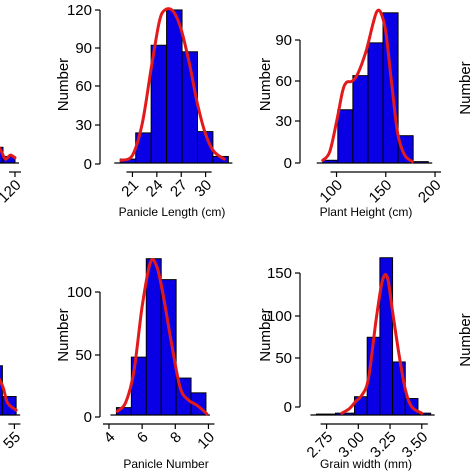 This screenshot has width=474, height=474. I want to click on panel-5-y-tick-label-3: 100, so click(79, 292).